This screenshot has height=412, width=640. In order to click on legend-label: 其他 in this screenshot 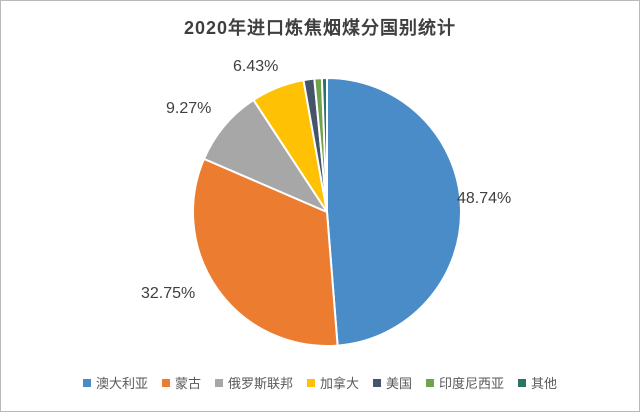, I will do `click(544, 383)`.